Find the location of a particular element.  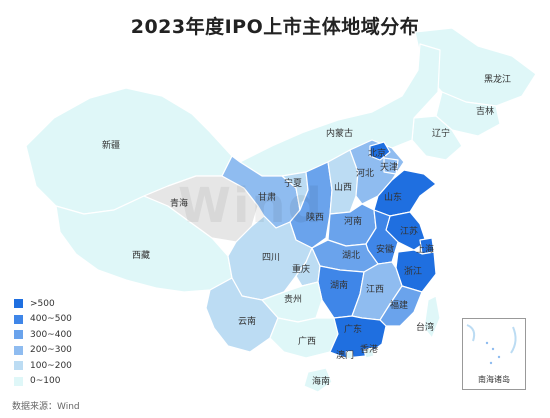

label-jilin: 吉林 is located at coordinates (485, 111).